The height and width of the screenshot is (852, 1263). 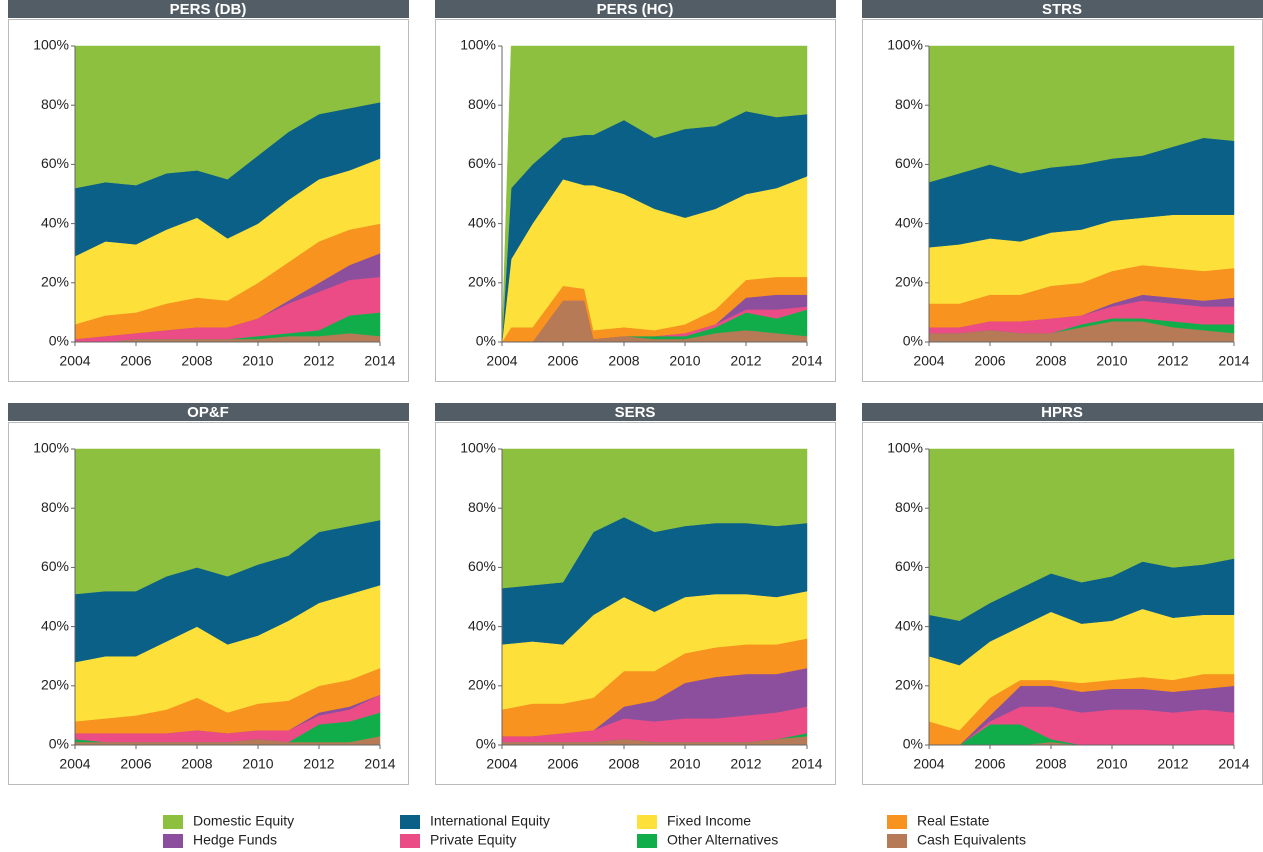 I want to click on legend-label: Domestic Equity, so click(x=243, y=821).